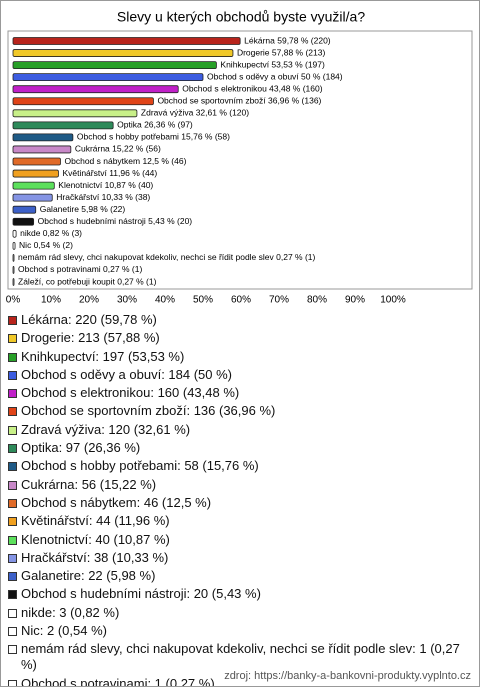 The height and width of the screenshot is (687, 480). What do you see at coordinates (115, 221) in the screenshot?
I see `bar-label: Obchod s hudebními nástroji 5,43 % (20)` at bounding box center [115, 221].